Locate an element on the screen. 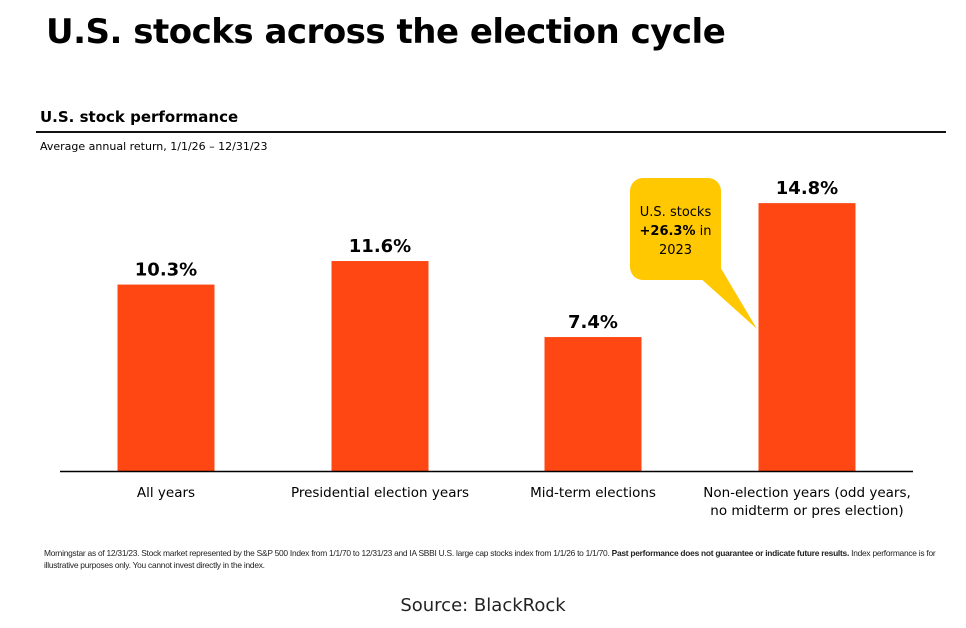 This screenshot has width=966, height=628. category-label-3: Mid-term elections is located at coordinates (593, 493).